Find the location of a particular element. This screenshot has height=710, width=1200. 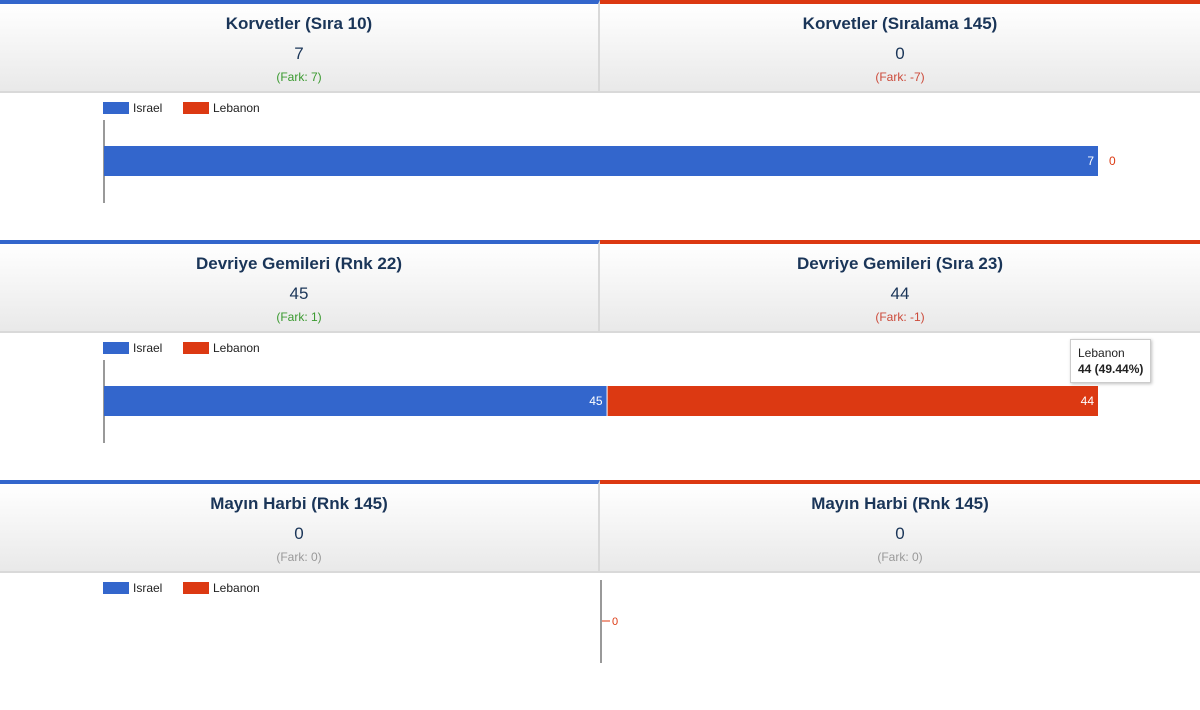

stat-title: Korvetler (Sıra 10) is located at coordinates (299, 23).